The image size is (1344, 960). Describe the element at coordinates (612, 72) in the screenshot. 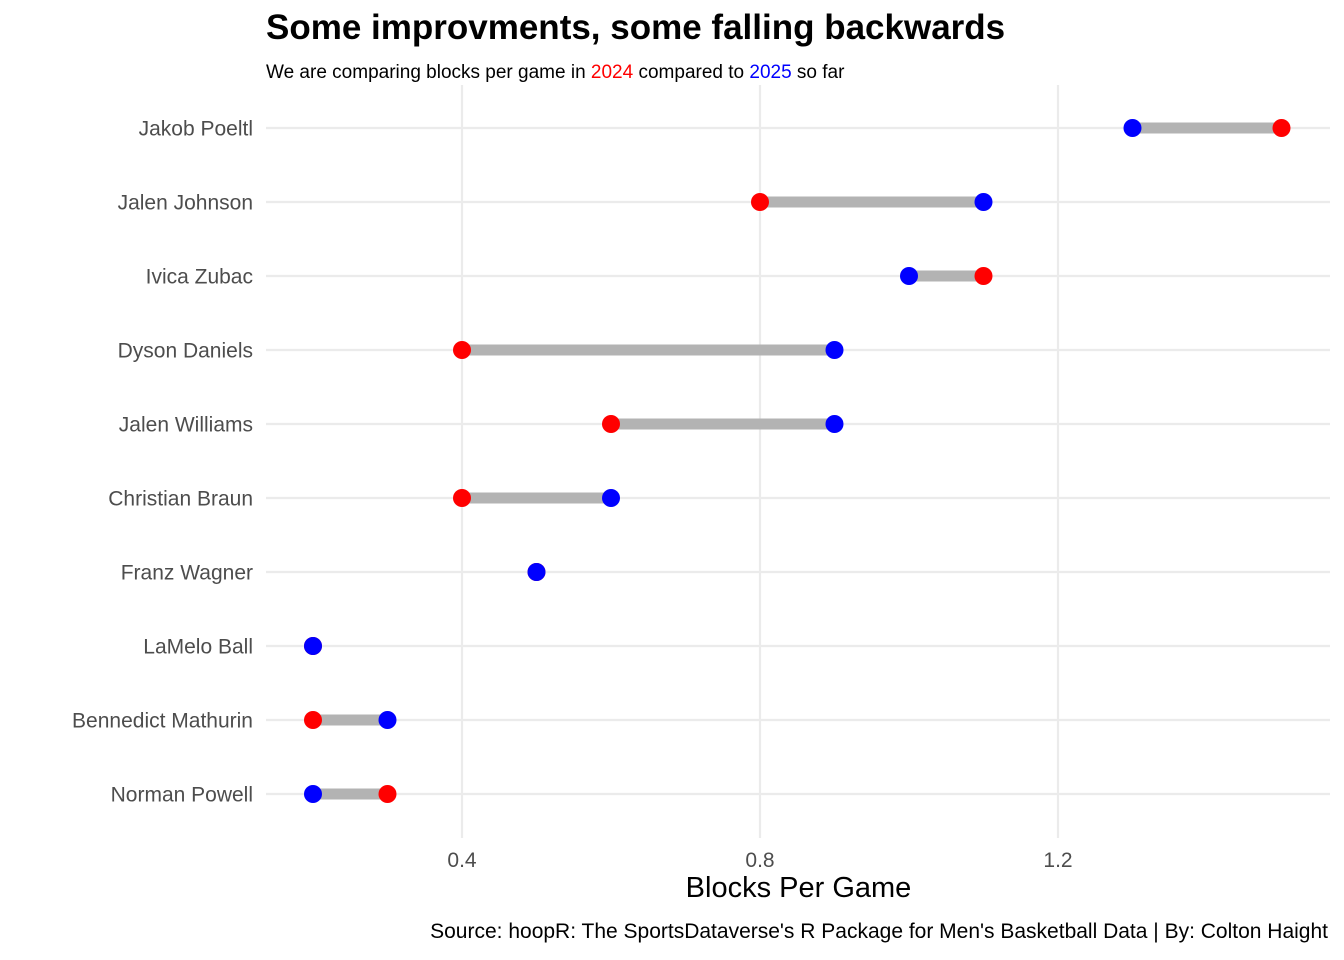

I see `subtitle-year-2024: 2024` at that location.